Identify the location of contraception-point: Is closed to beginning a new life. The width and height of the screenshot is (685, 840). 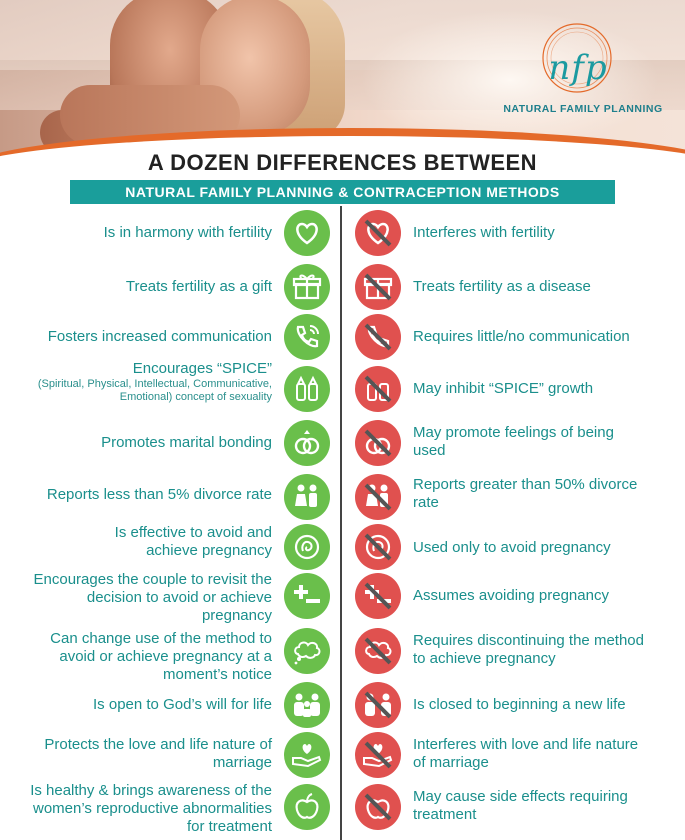
(519, 704).